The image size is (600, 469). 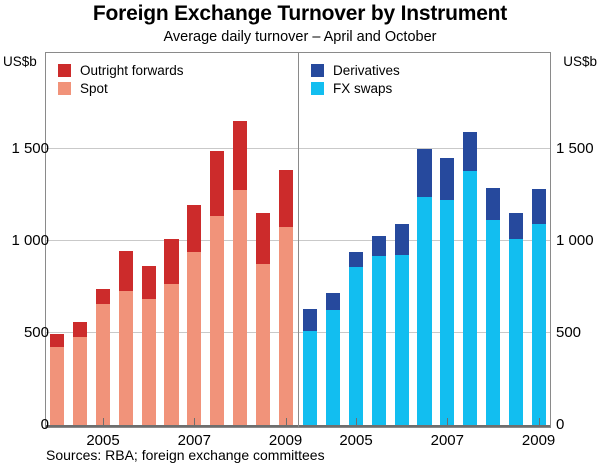 What do you see at coordinates (575, 148) in the screenshot?
I see `y-axis-label-right-1500: 1 500` at bounding box center [575, 148].